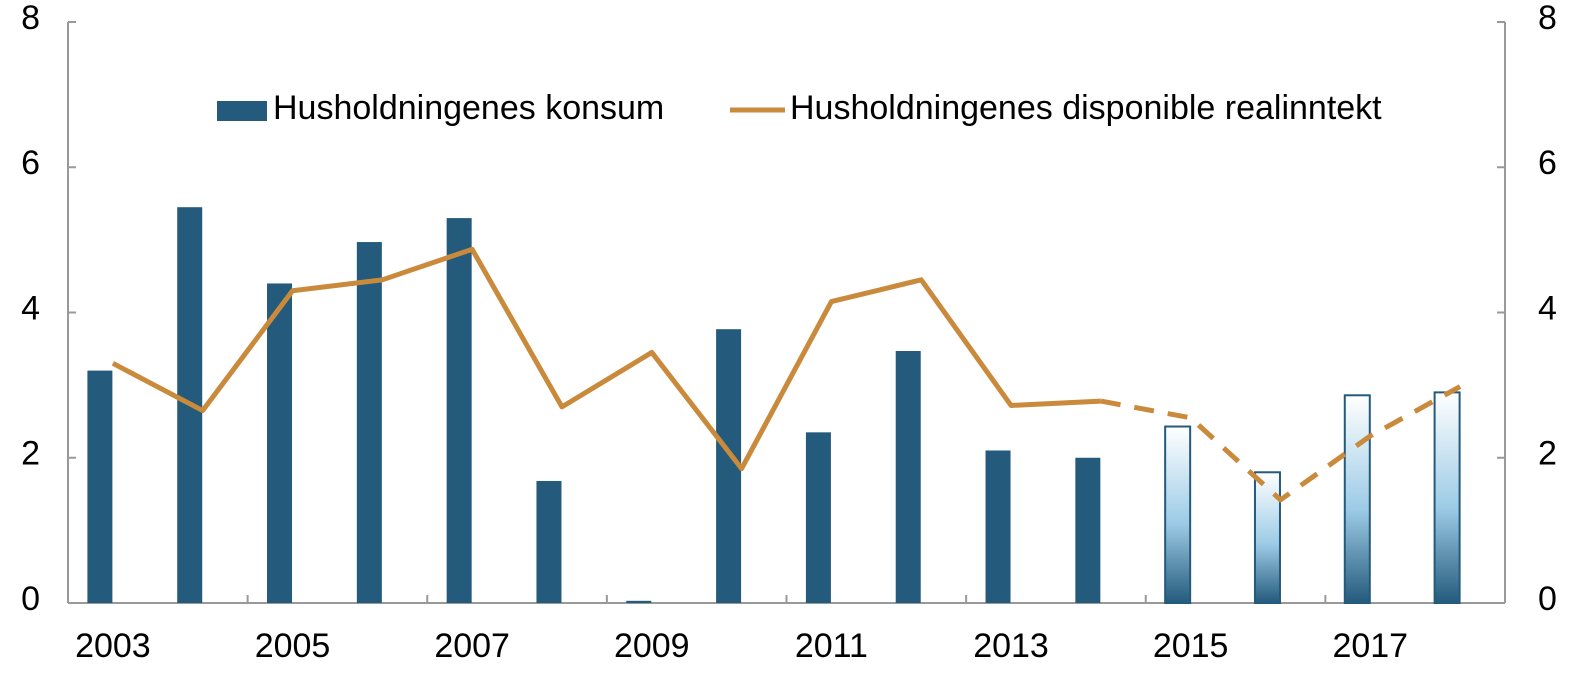  I want to click on x-tick-label: 2011, so click(831, 646).